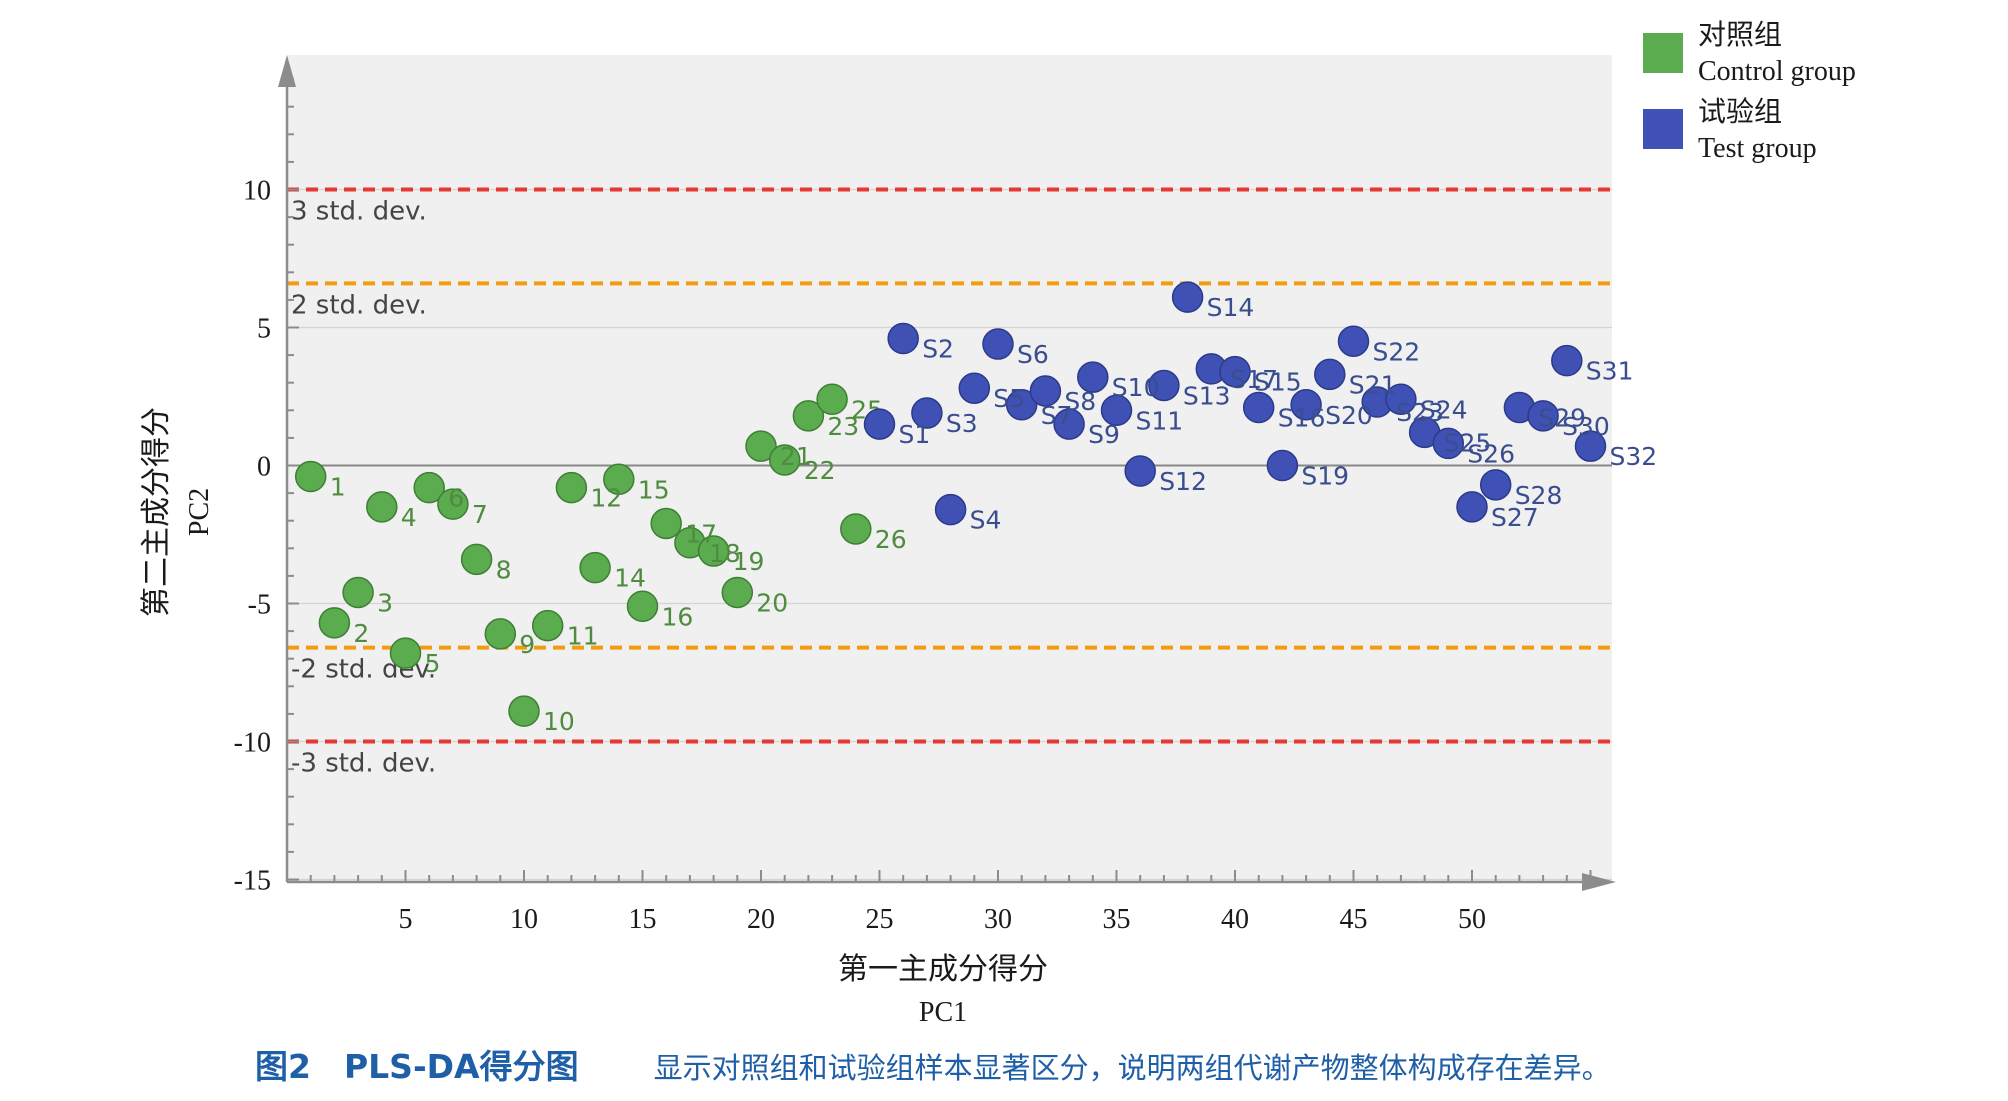  I want to click on test-point-label: S4, so click(986, 520).